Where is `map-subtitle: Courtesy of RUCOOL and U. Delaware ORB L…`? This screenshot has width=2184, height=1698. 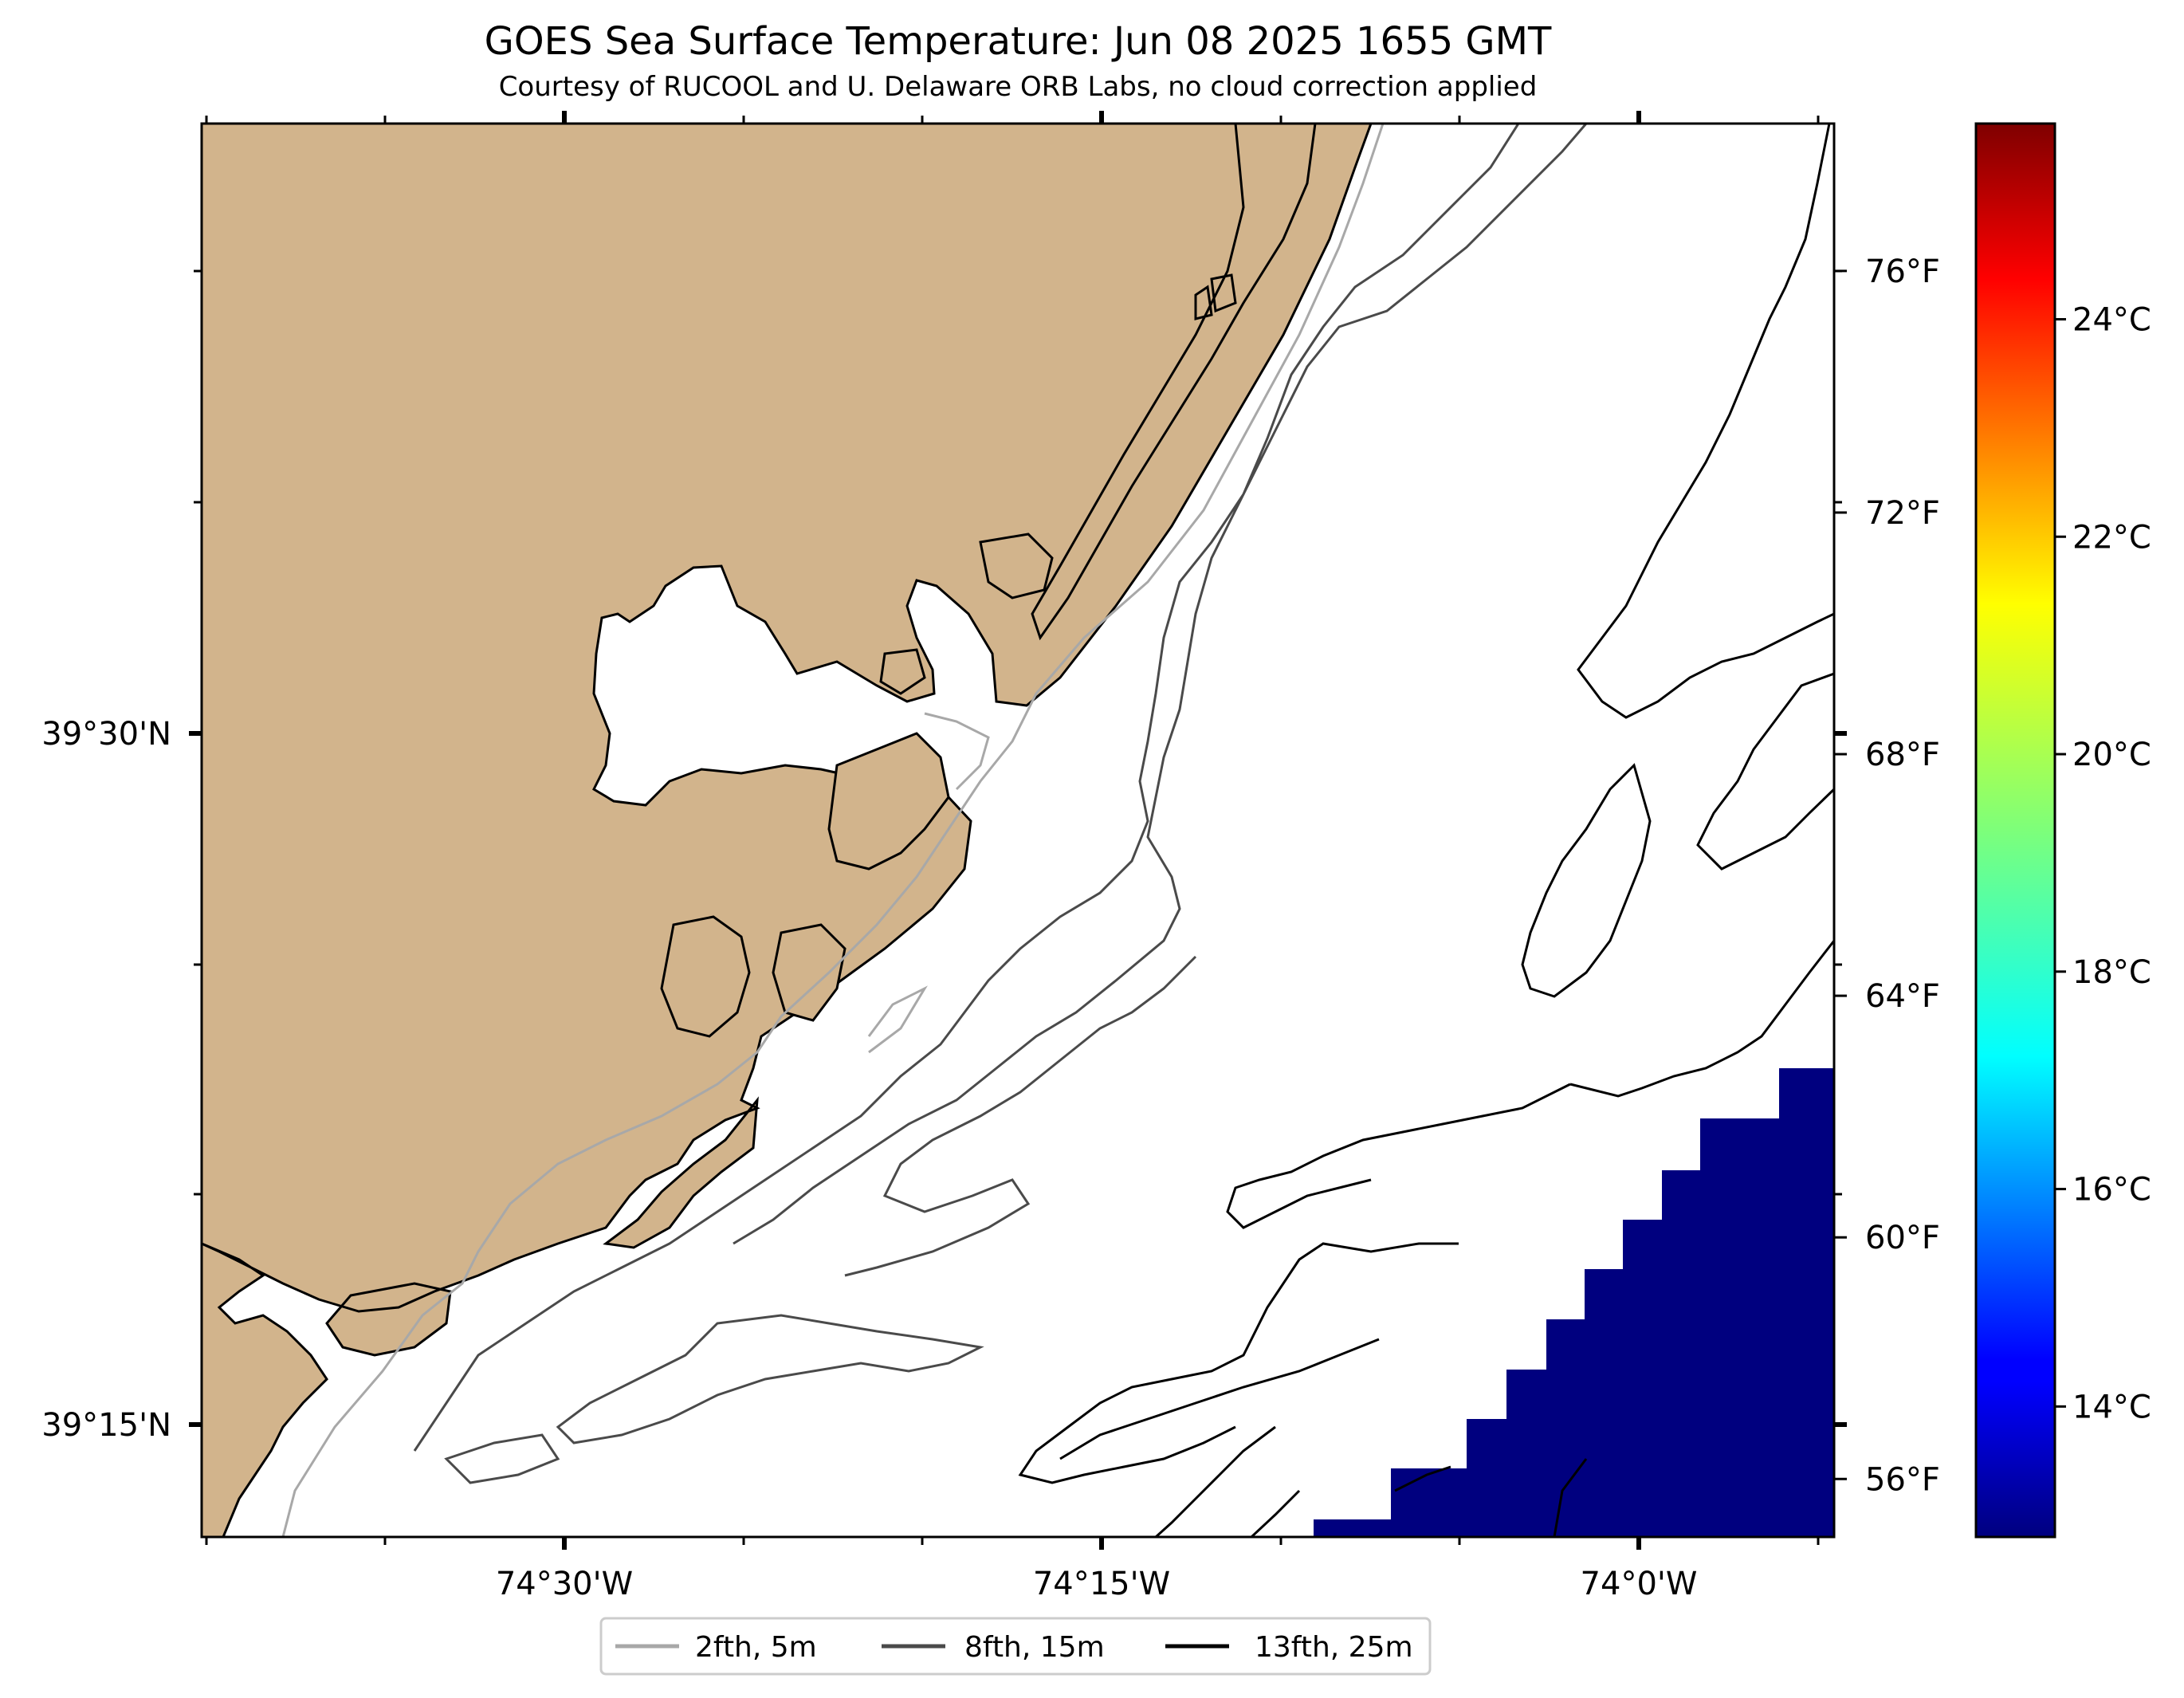
map-subtitle: Courtesy of RUCOOL and U. Delaware ORB L… is located at coordinates (1018, 87).